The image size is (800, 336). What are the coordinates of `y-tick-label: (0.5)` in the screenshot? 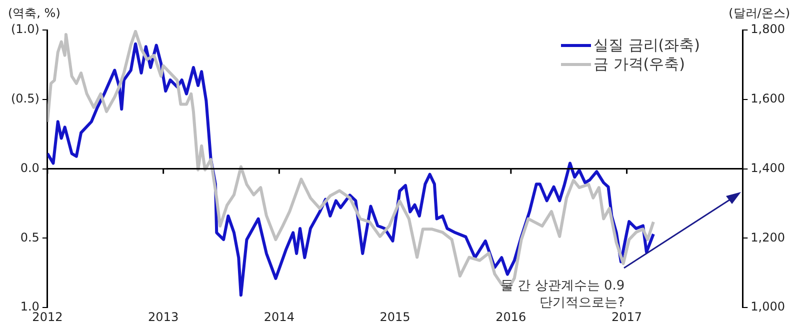 It's located at (25, 99).